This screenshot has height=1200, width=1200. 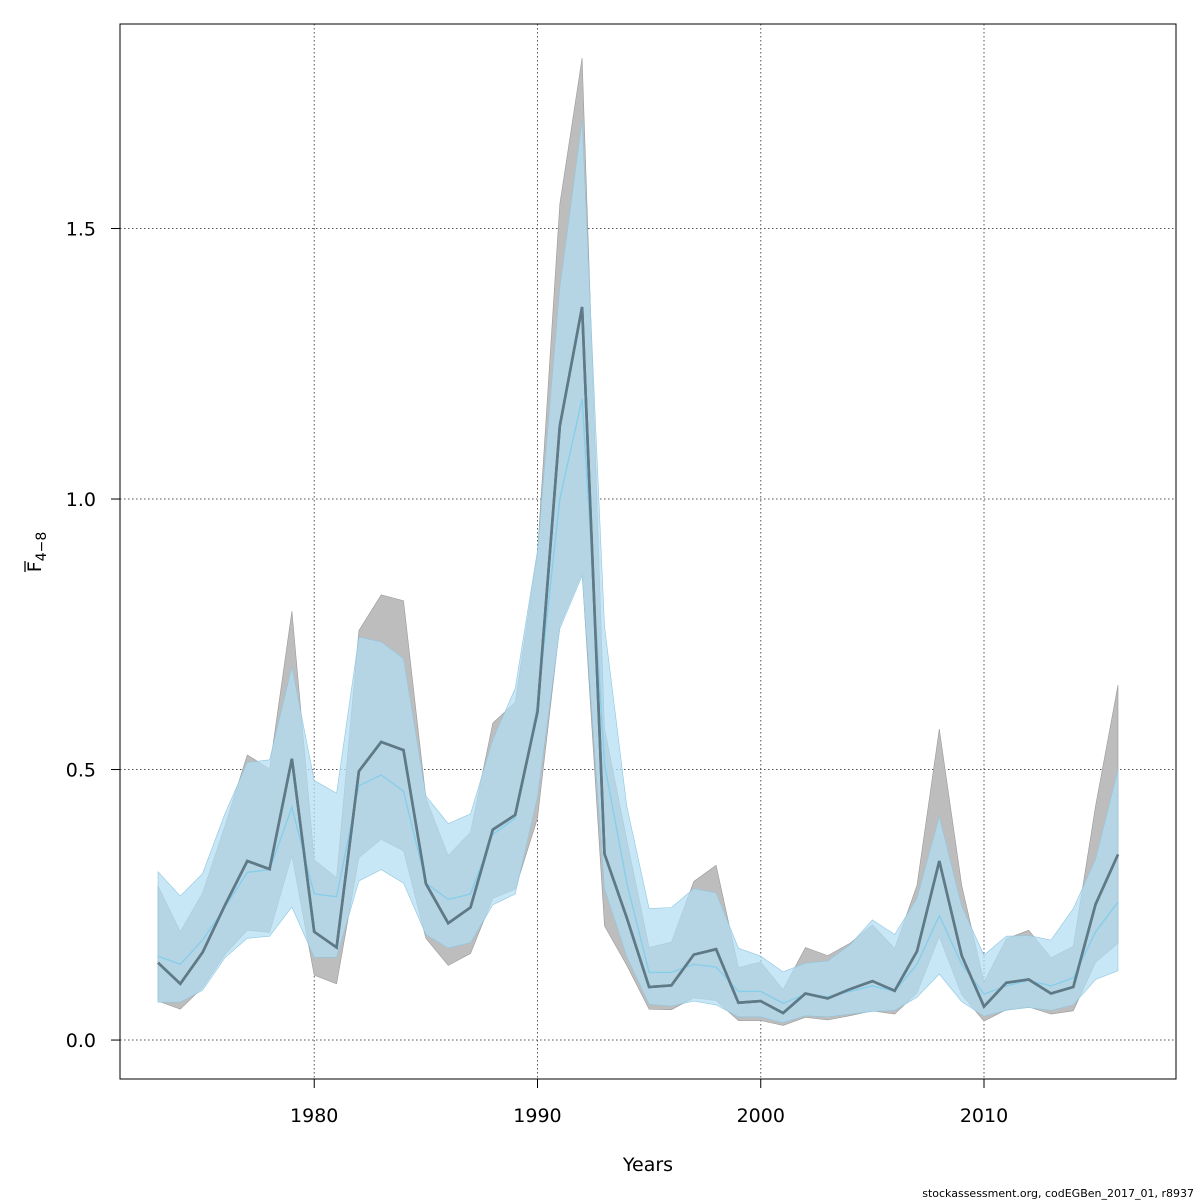 What do you see at coordinates (81, 1041) in the screenshot?
I see `y-tick-label: 0.0` at bounding box center [81, 1041].